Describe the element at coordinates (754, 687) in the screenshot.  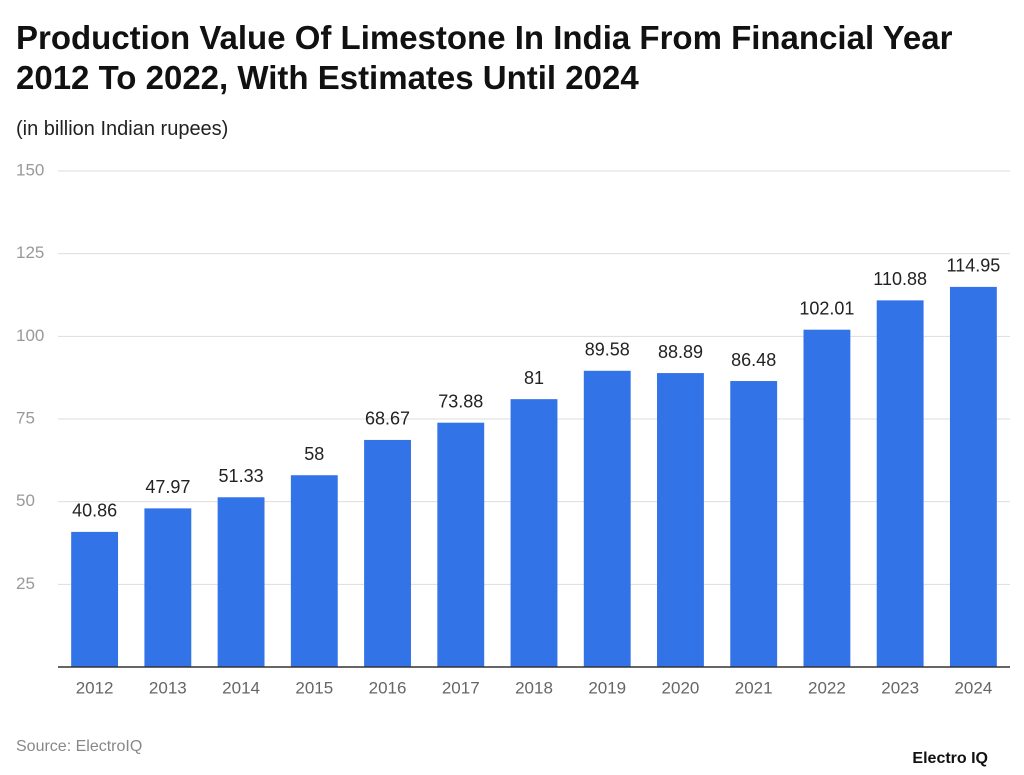
I see `x-tick-label: 2021` at that location.